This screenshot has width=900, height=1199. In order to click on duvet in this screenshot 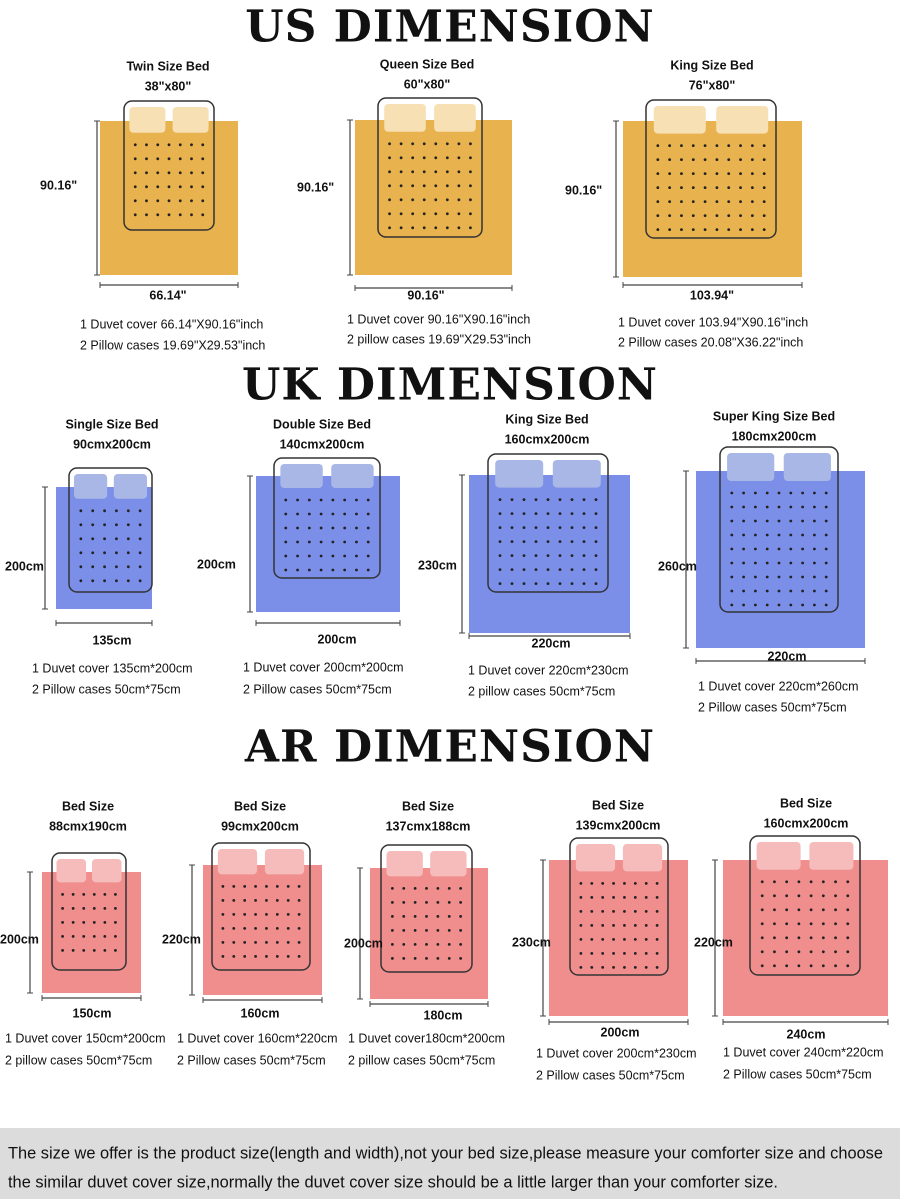, I will do `click(618, 938)`.